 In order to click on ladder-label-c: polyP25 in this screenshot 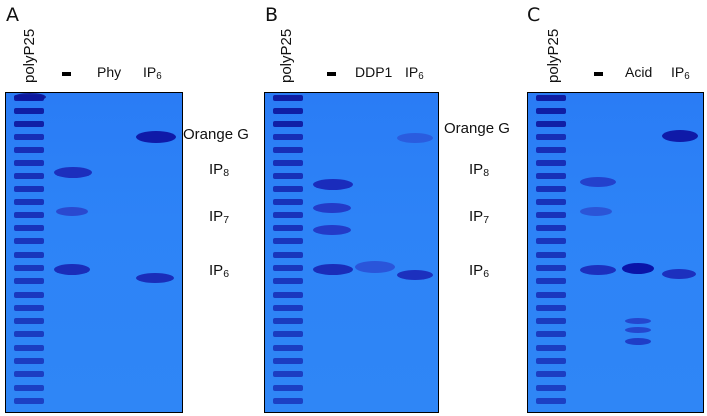, I will do `click(553, 55)`.